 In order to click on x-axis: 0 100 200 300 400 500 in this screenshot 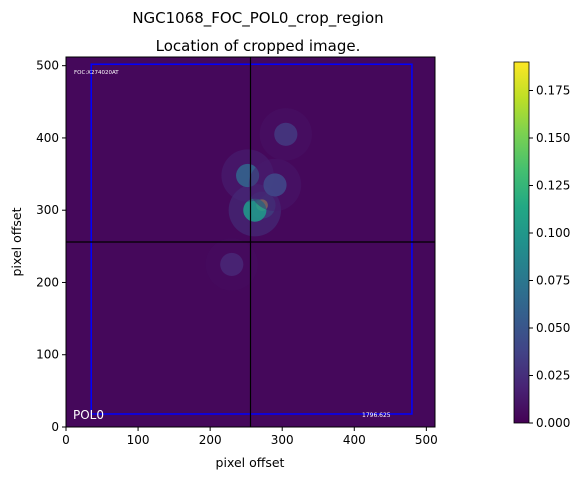, I will do `click(250, 437)`.